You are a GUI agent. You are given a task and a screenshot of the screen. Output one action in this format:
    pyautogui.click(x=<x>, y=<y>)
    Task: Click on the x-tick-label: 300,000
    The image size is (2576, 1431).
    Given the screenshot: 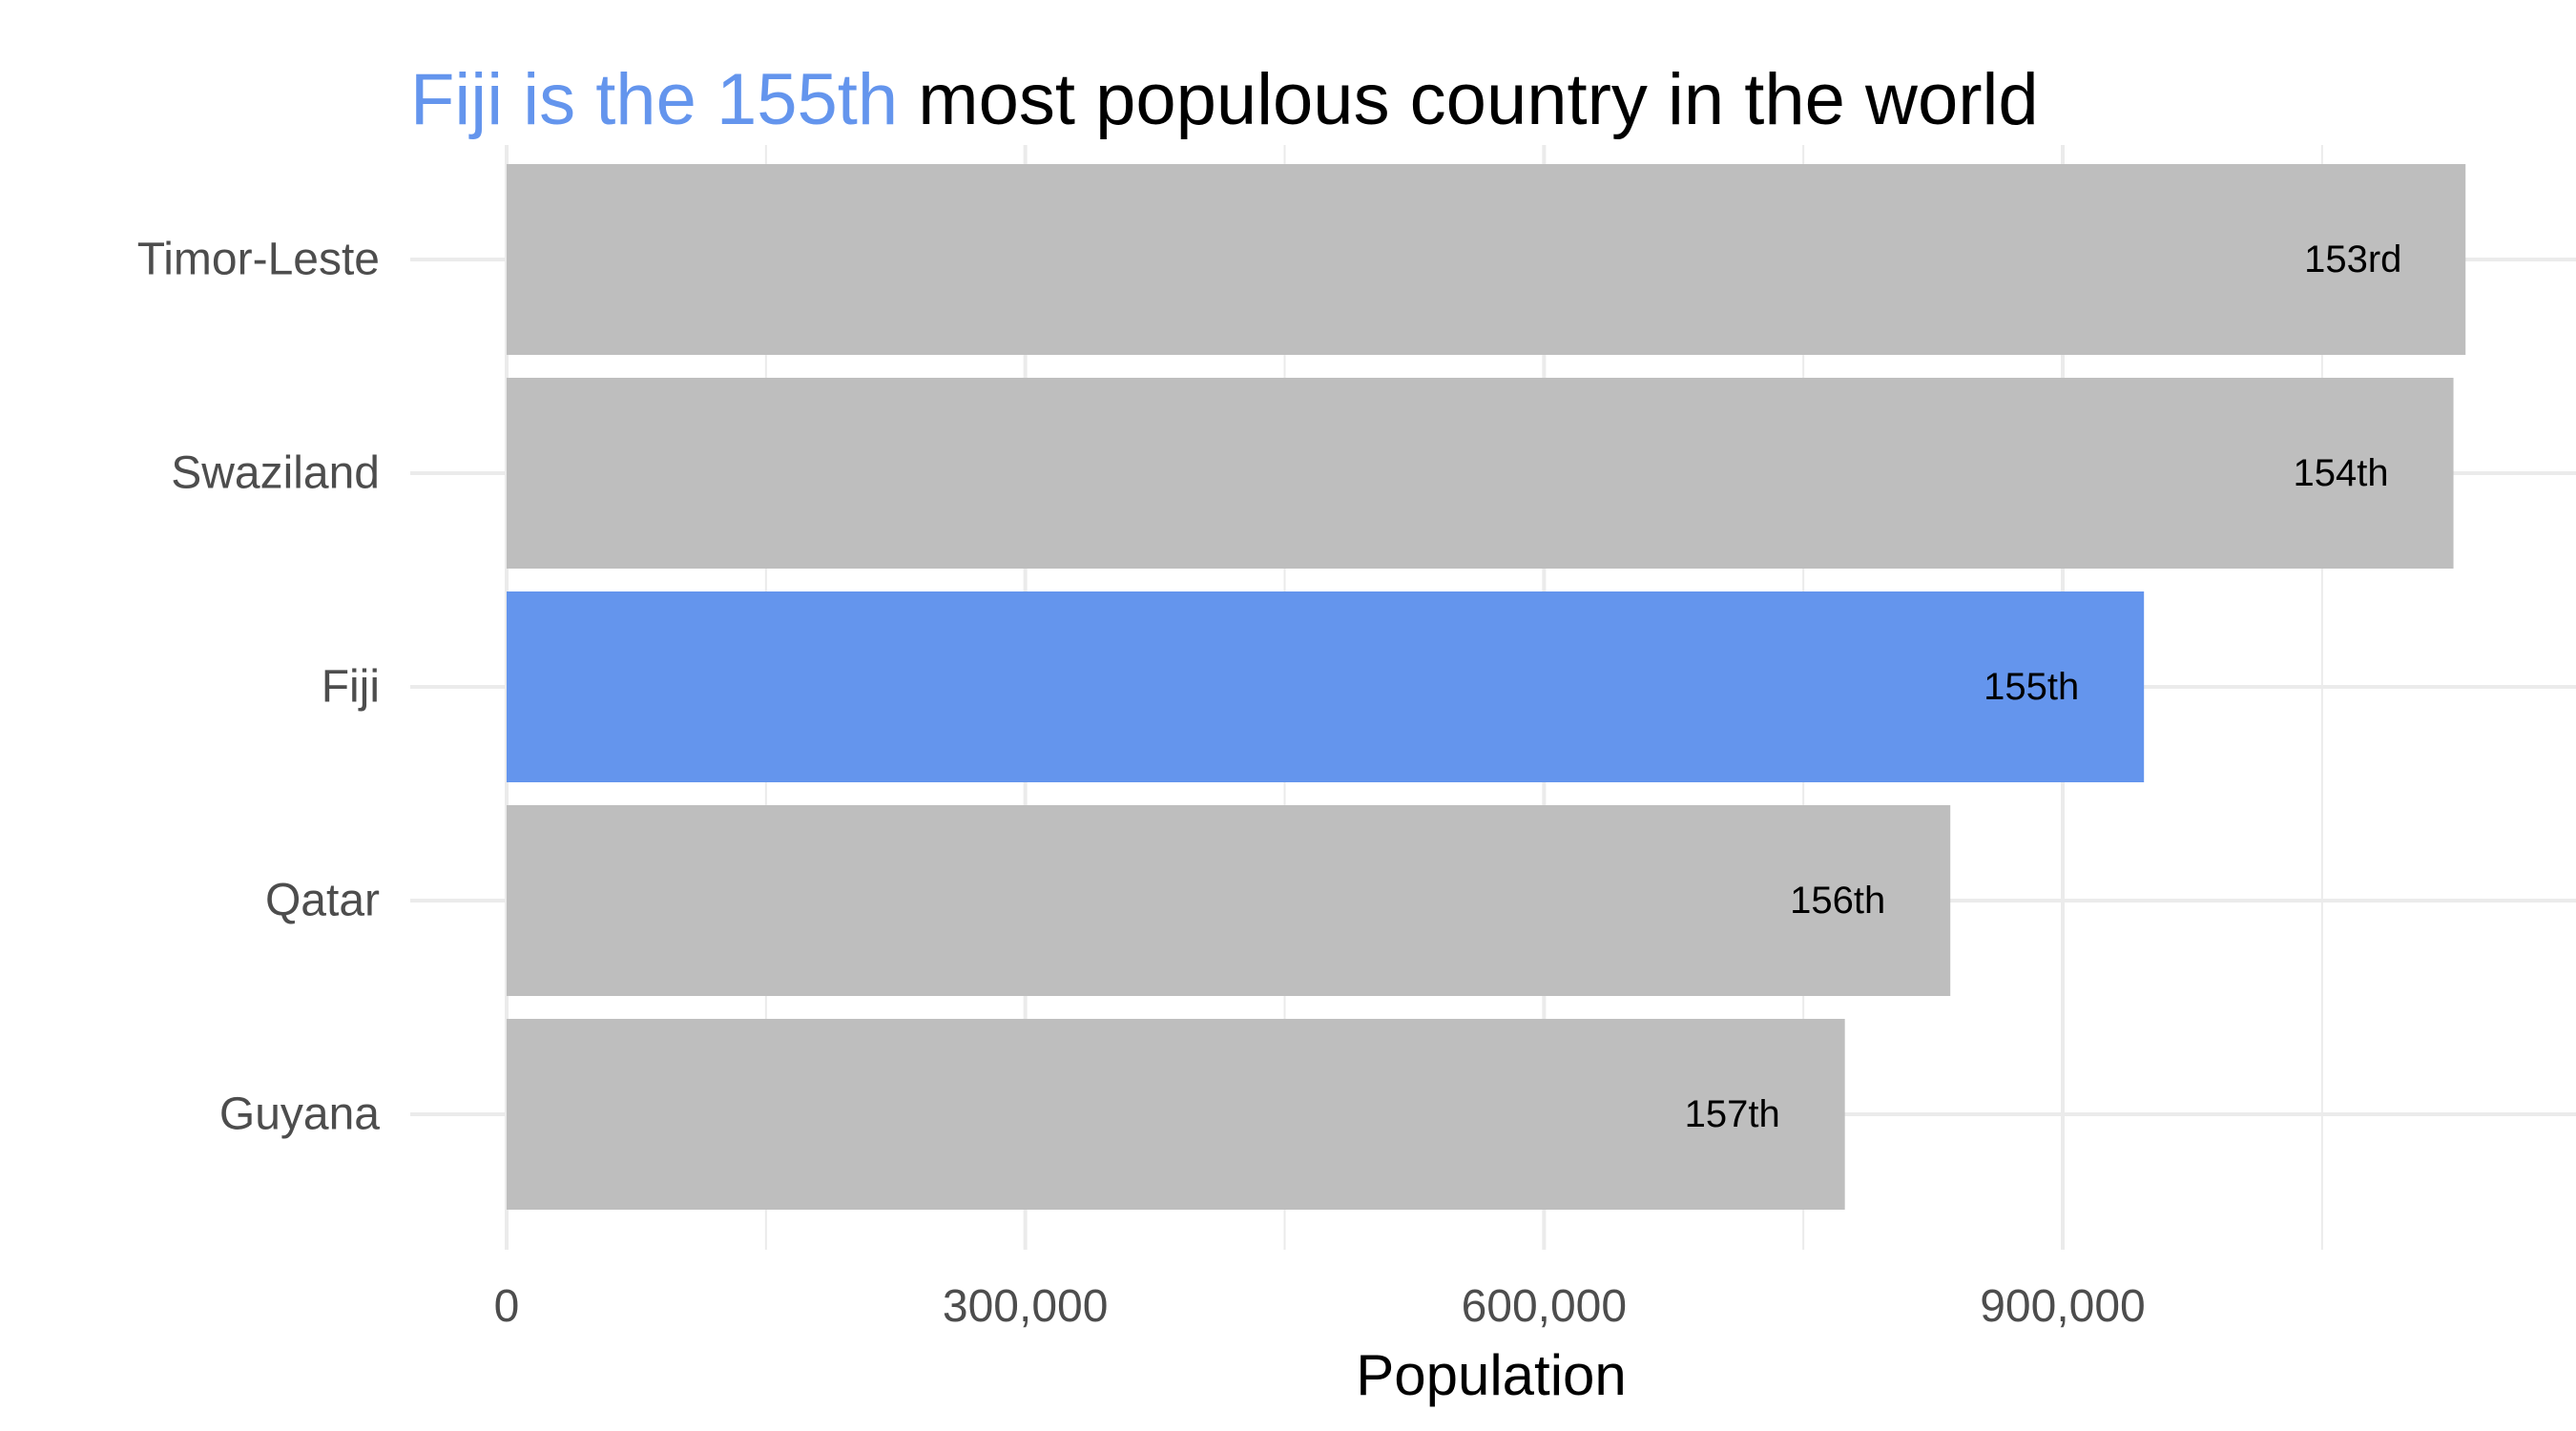 What is the action you would take?
    pyautogui.click(x=1026, y=1306)
    